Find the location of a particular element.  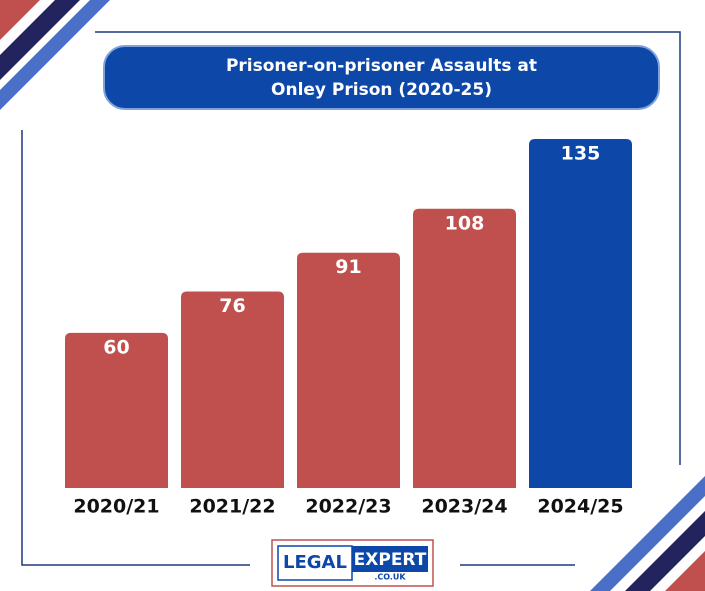

x-tick-label: 2022/23 is located at coordinates (348, 507).